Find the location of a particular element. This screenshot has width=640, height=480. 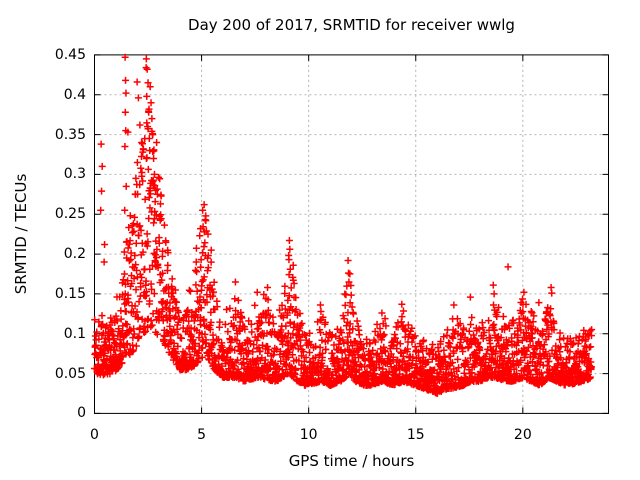

y-tick-label: 0.35 is located at coordinates (70, 134).